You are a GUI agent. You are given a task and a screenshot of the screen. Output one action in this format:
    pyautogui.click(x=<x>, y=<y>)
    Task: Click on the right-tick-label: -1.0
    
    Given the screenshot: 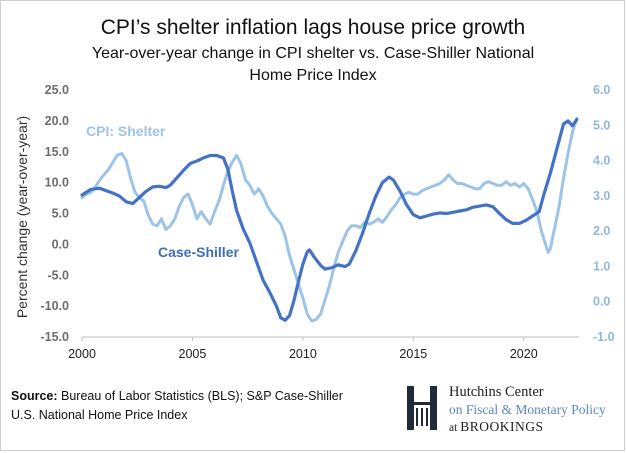 What is the action you would take?
    pyautogui.click(x=604, y=337)
    